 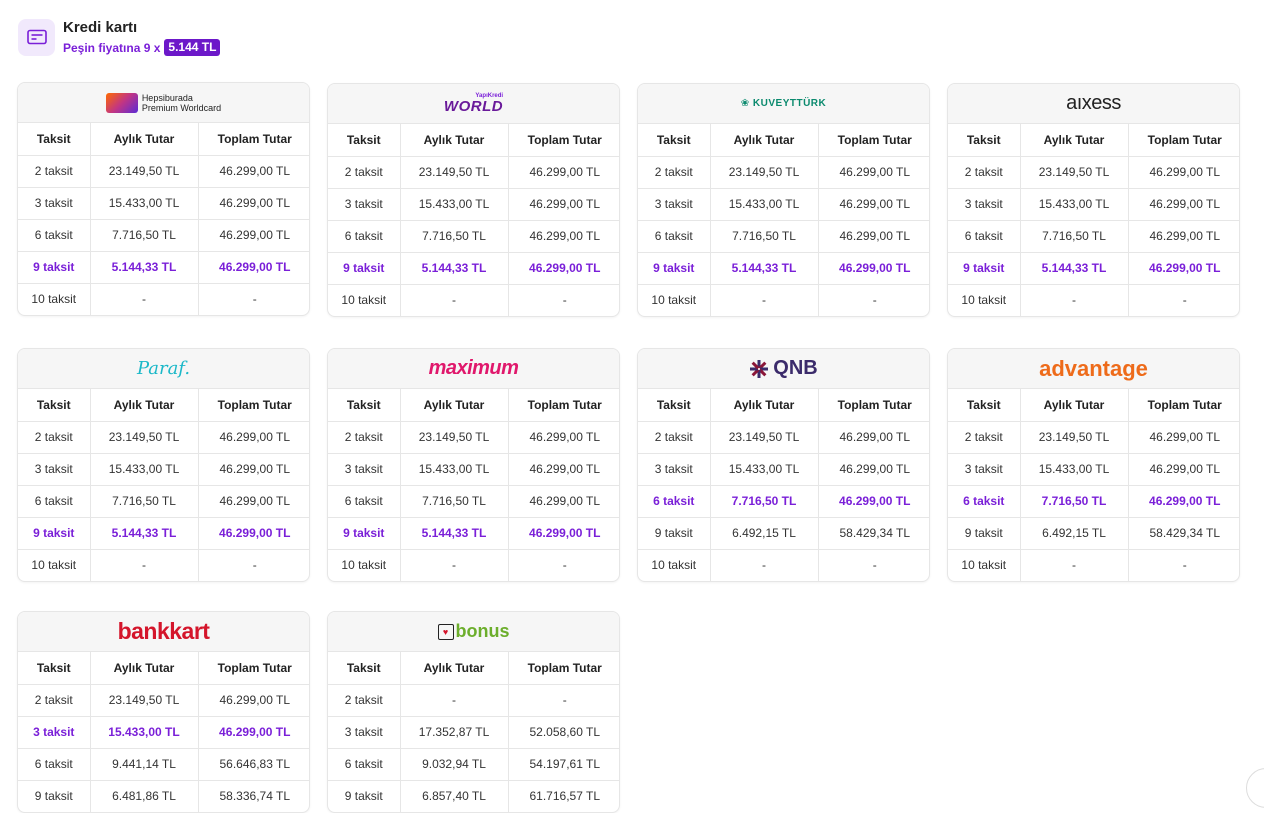 What do you see at coordinates (445, 631) in the screenshot?
I see `bonus-heart-icon: ♥` at bounding box center [445, 631].